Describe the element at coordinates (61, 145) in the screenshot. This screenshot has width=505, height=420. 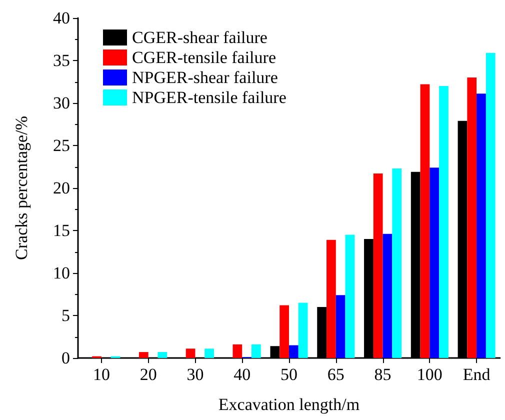
I see `y-tick-label: 25` at that location.